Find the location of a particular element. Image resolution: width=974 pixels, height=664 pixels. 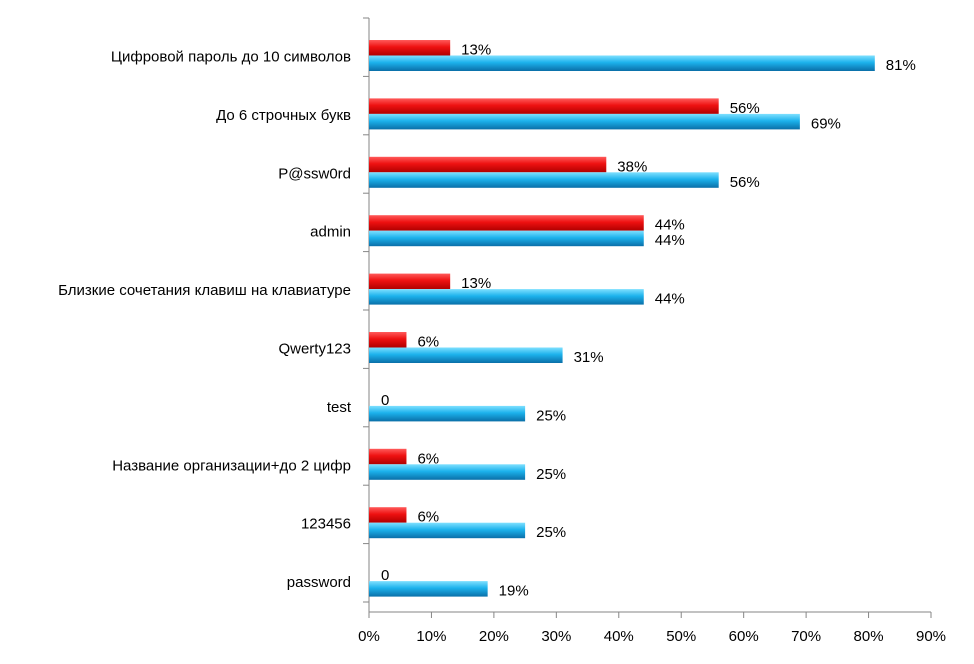

category-label: Цифровой пароль до 10 символов is located at coordinates (231, 57).